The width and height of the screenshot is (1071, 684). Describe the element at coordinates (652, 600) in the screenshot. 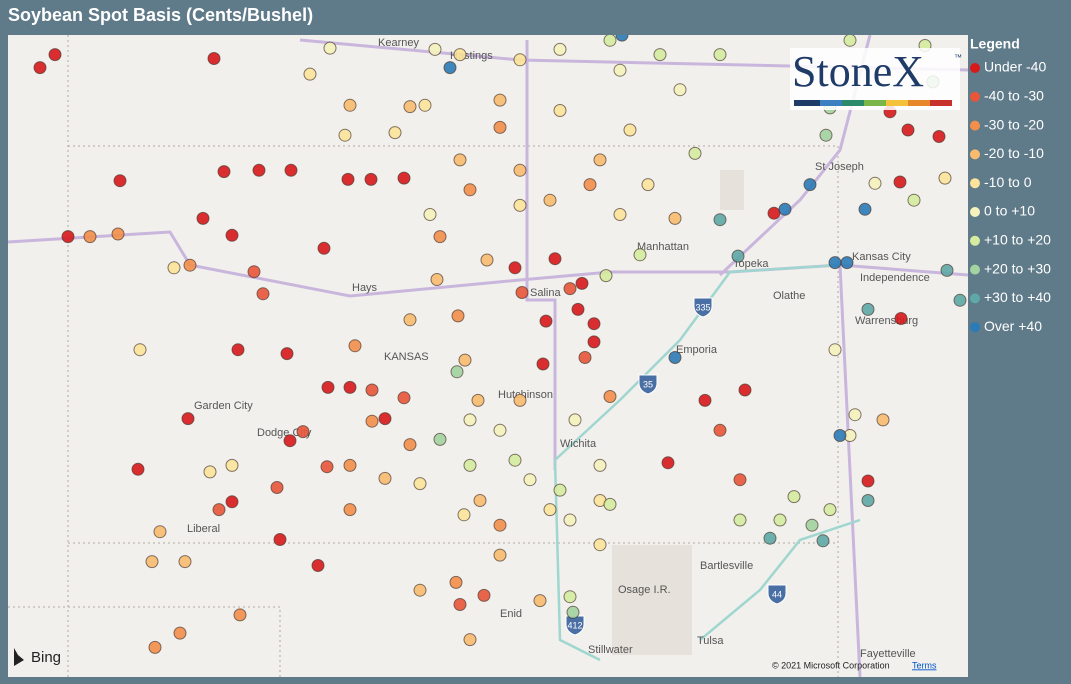

I see `reservation-area` at that location.